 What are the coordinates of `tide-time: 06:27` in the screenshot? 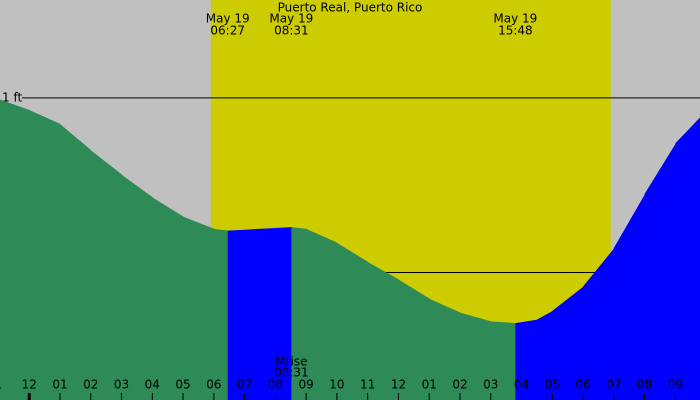 It's located at (227, 31).